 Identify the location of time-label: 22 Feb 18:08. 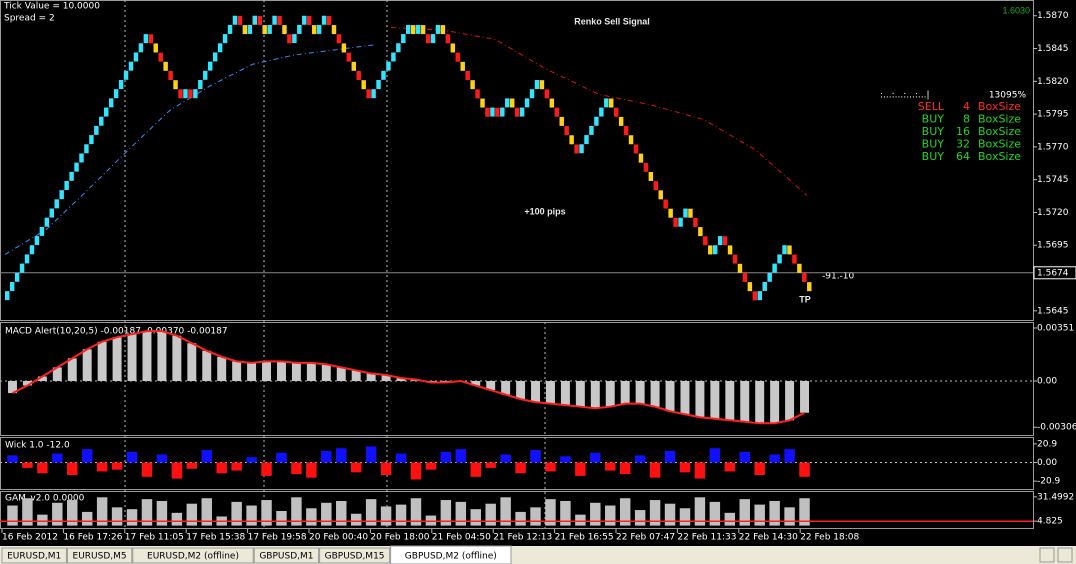
(829, 538).